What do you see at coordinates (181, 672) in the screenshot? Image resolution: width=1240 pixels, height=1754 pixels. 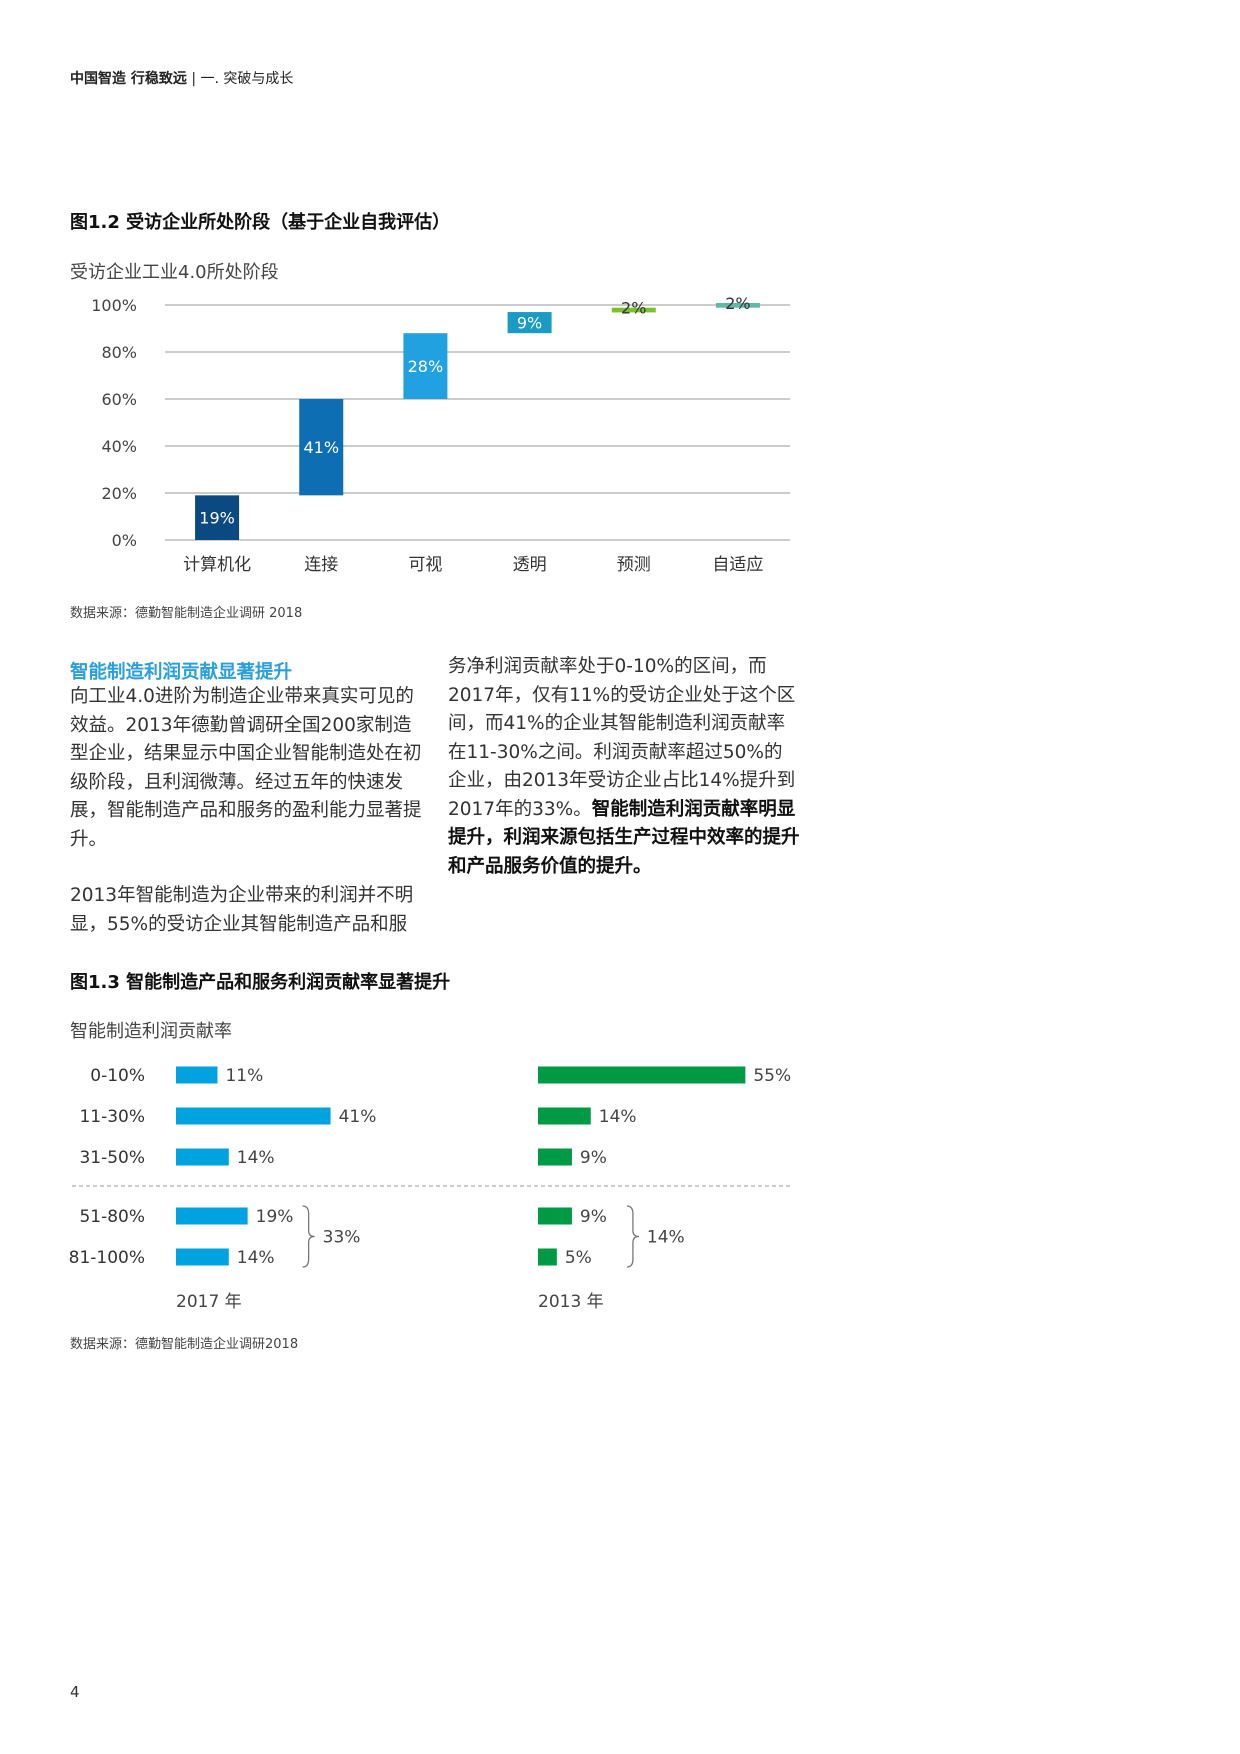 I see `section-heading: 智能制造利润贡献显著提升` at bounding box center [181, 672].